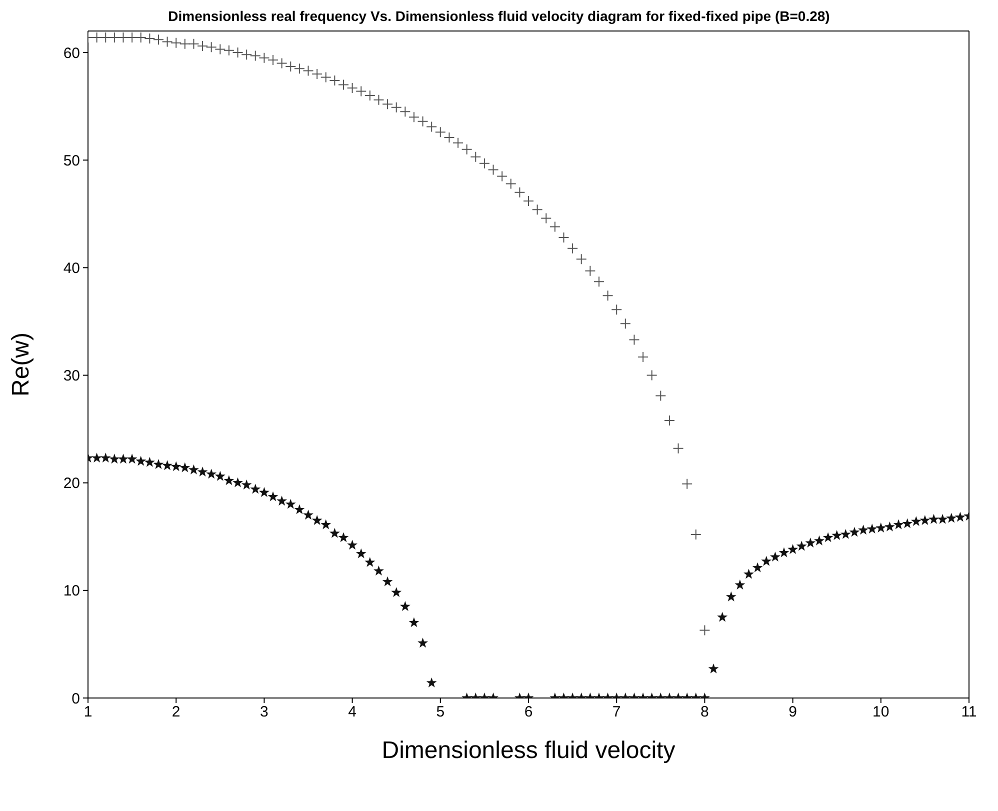  What do you see at coordinates (528, 712) in the screenshot?
I see `x-tick-label: 6` at bounding box center [528, 712].